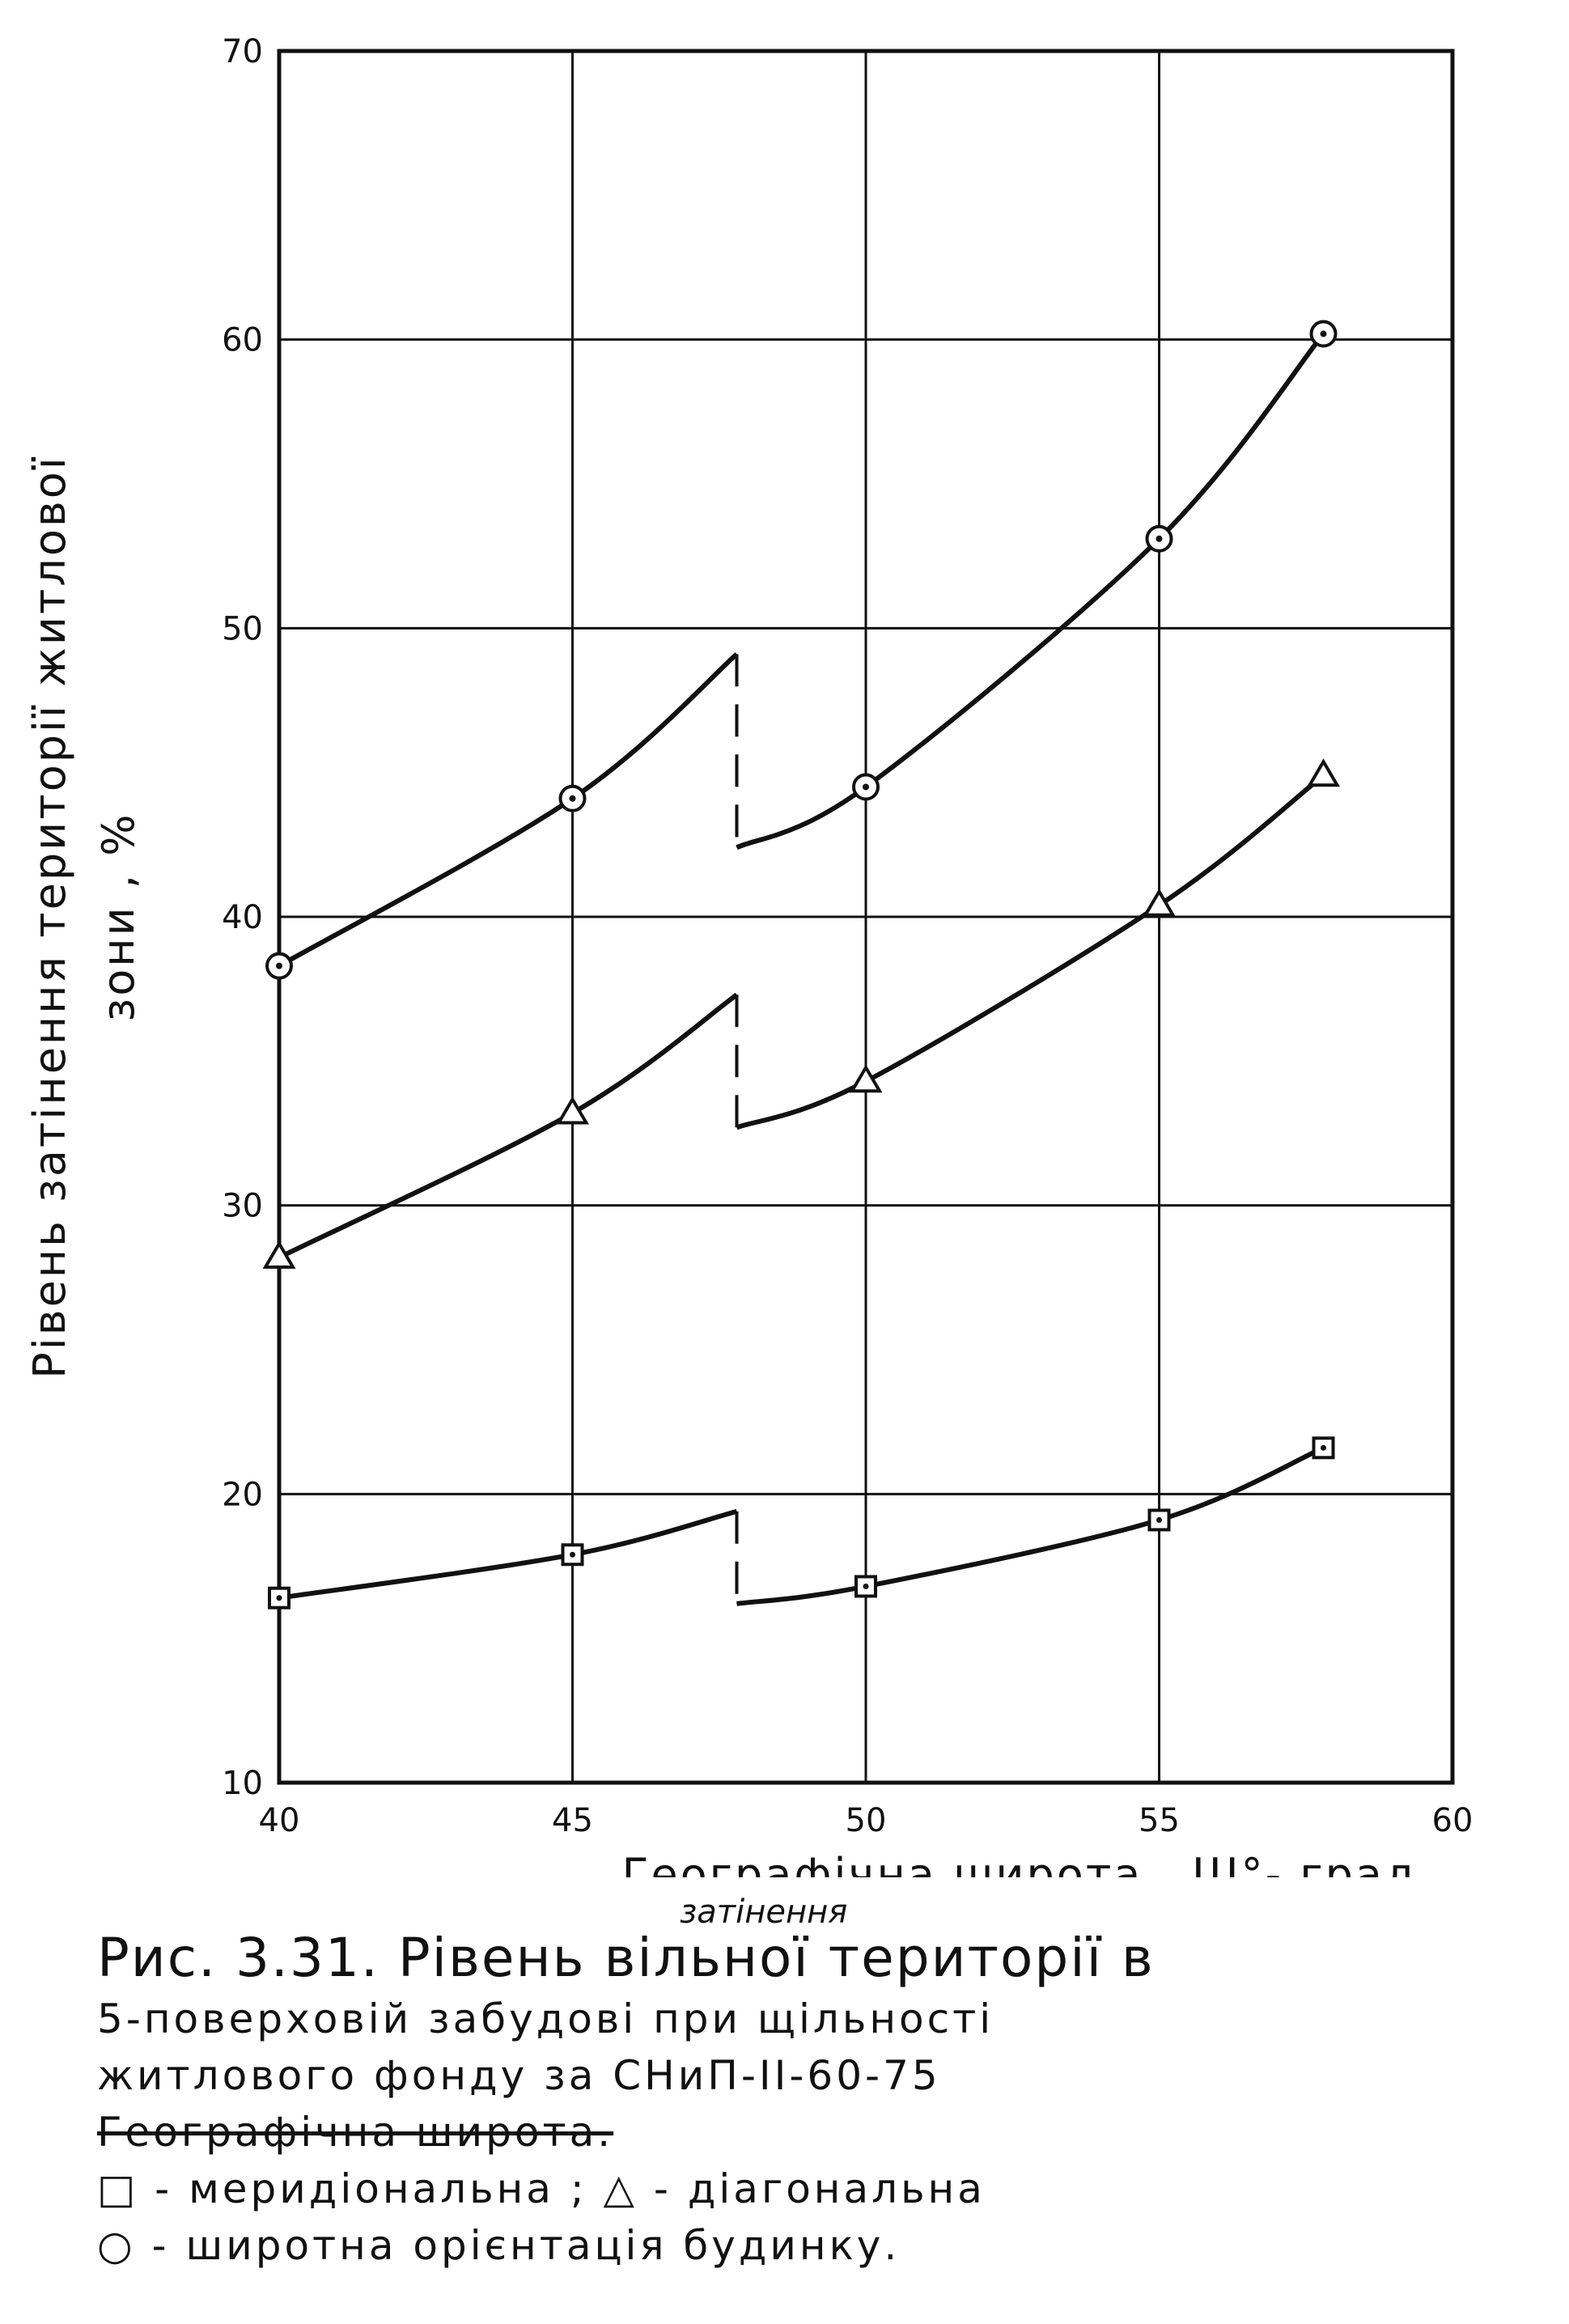 Image resolution: width=1569 pixels, height=2324 pixels. Describe the element at coordinates (242, 1495) in the screenshot. I see `y-tick-label-20: 20` at that location.